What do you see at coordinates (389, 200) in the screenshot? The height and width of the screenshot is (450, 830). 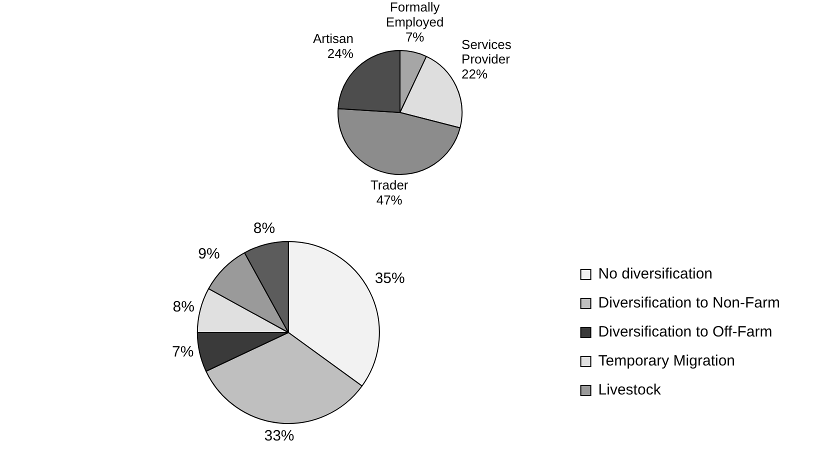 I see `data-label: 47%` at bounding box center [389, 200].